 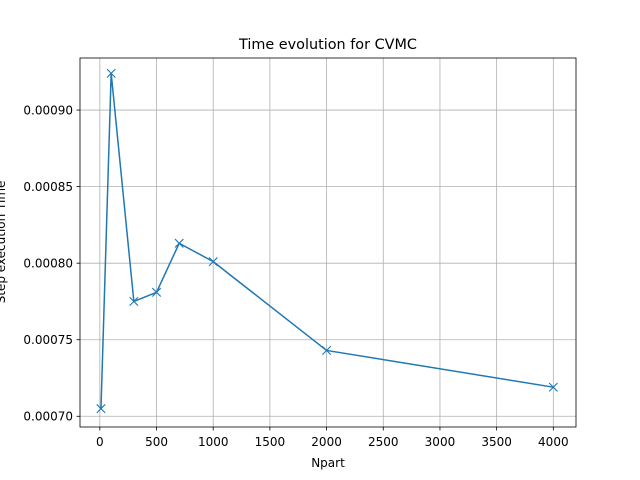 I want to click on x-axis: 0 500 1000 1500 2000 2500 3000 3500 4000, so click(x=332, y=438).